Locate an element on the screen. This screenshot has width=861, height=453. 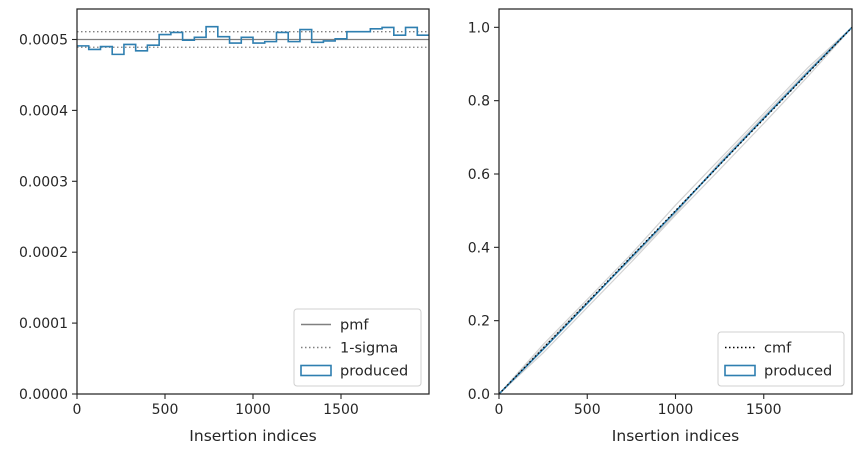
left-legend: pmf 1-sigma produced is located at coordinates (357, 347).